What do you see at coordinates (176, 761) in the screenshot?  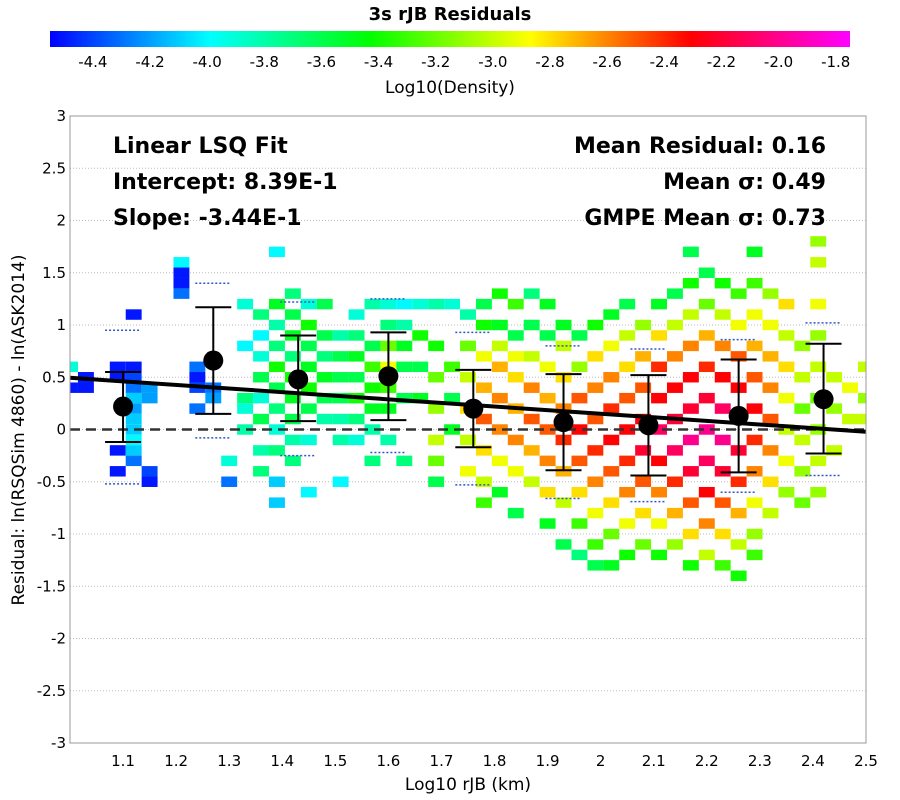 I see `x-tick-label: 1.2` at bounding box center [176, 761].